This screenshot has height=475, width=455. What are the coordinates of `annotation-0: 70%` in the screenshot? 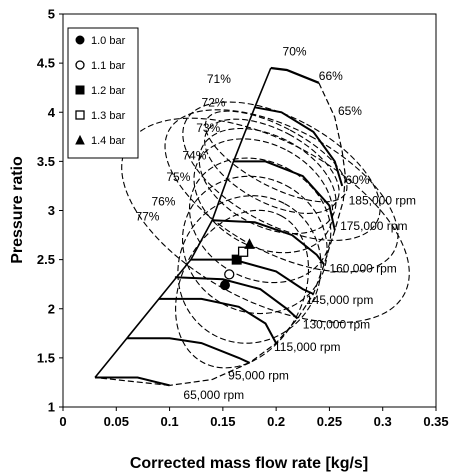 It's located at (295, 51).